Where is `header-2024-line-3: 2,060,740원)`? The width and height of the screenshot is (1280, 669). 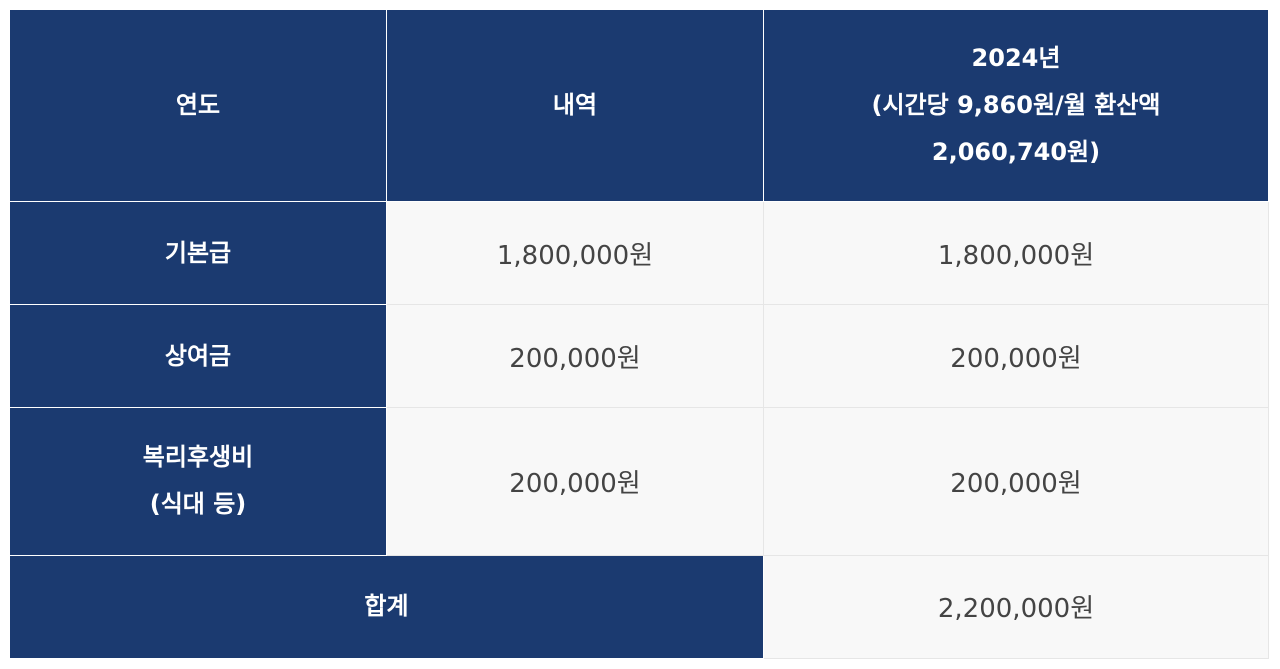 header-2024-line-3: 2,060,740원) is located at coordinates (1016, 152).